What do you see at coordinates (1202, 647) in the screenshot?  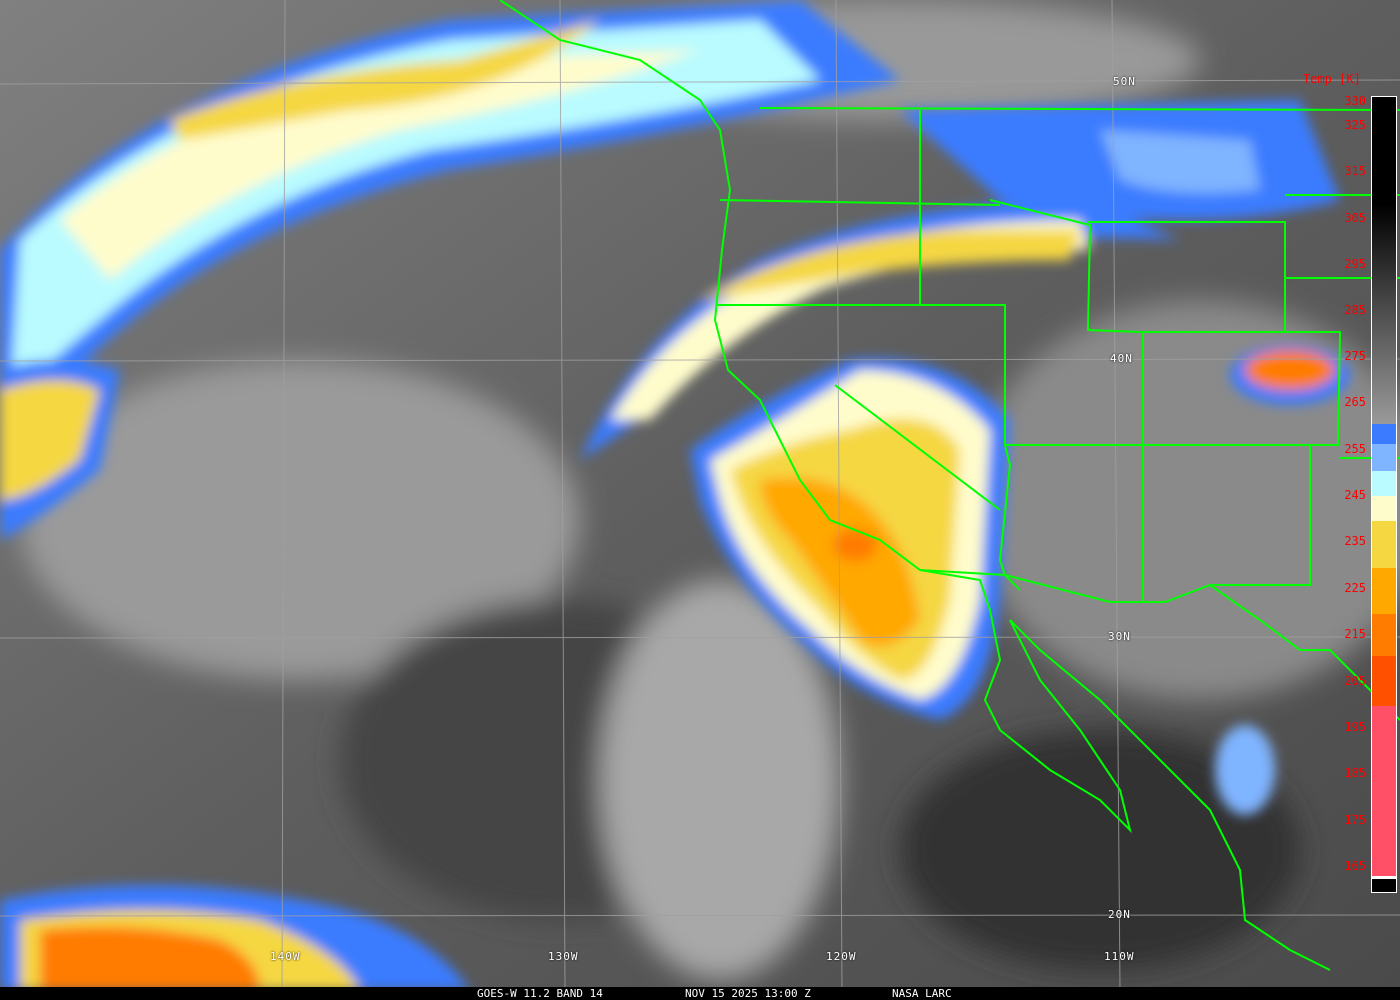 I see `arizona-border` at bounding box center [1202, 647].